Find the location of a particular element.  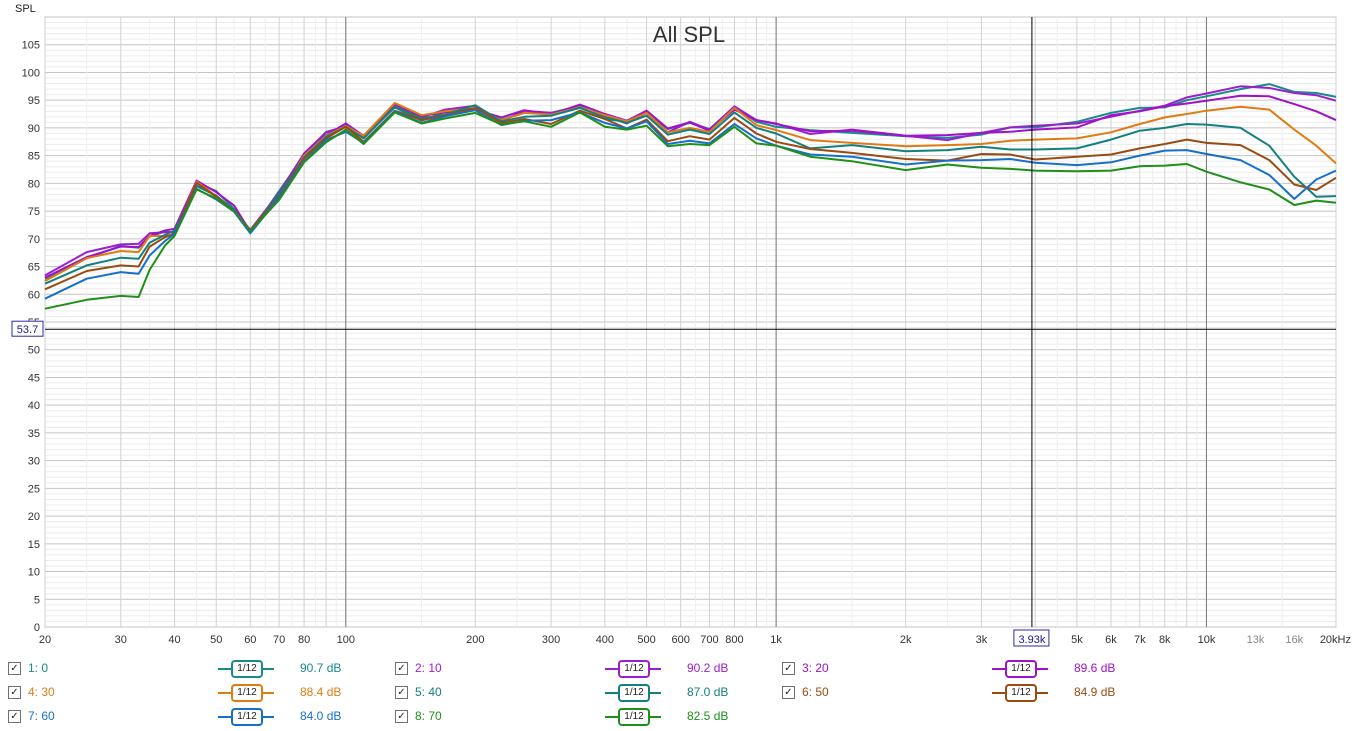

smoothing-control-3: 1/12 is located at coordinates (1020, 668).